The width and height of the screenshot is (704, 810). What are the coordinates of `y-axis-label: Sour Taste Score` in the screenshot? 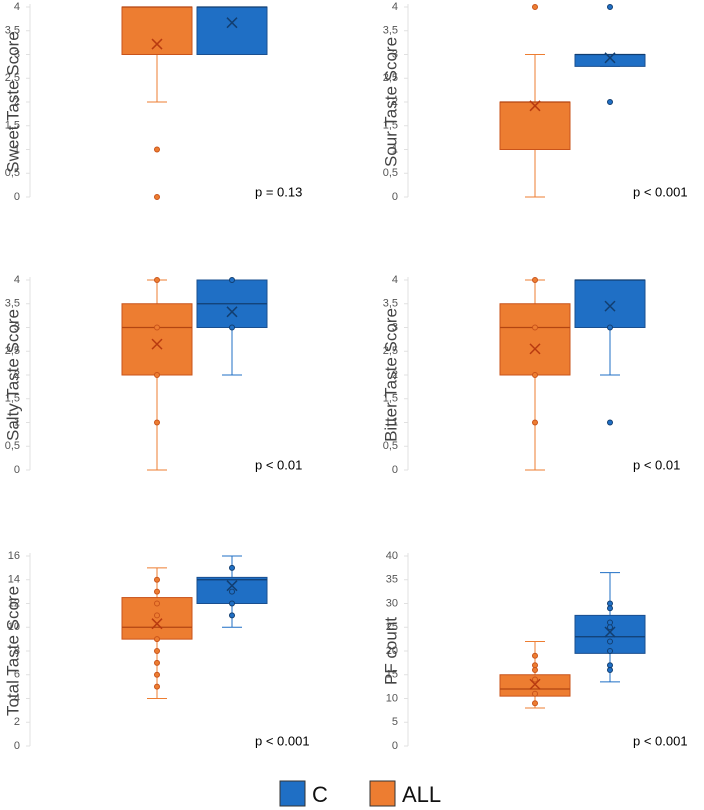 It's located at (390, 102).